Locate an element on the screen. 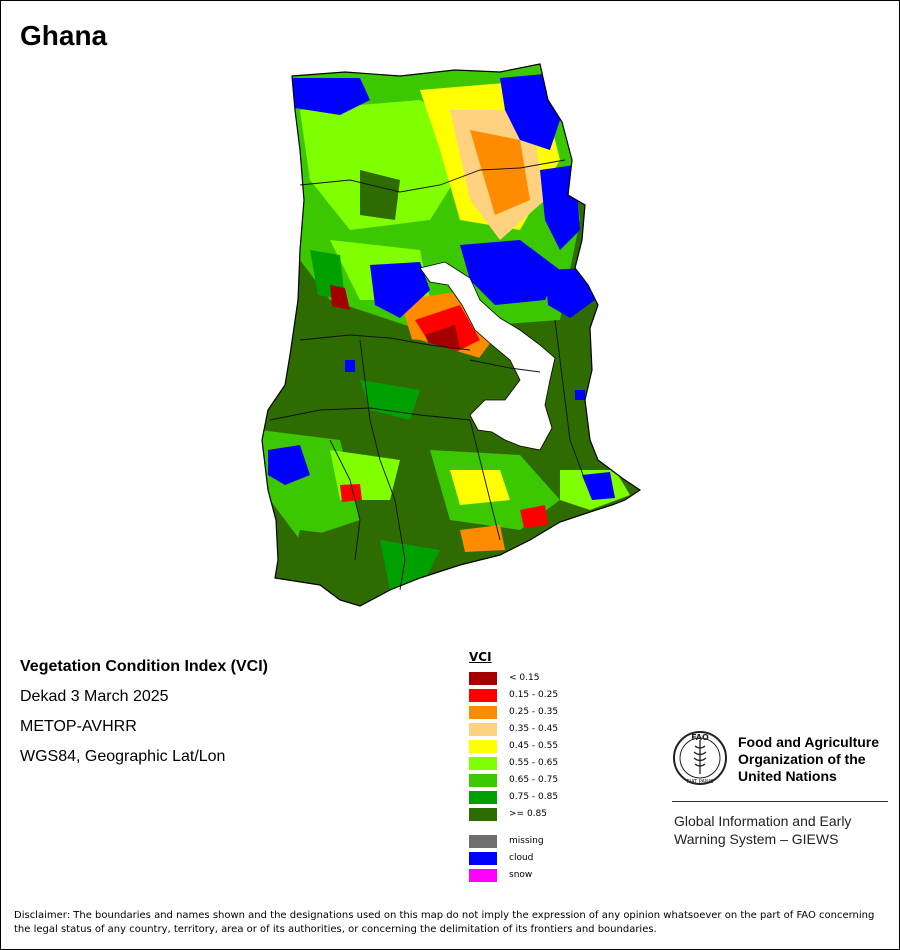 The image size is (900, 950). legend-label: cloud is located at coordinates (521, 858).